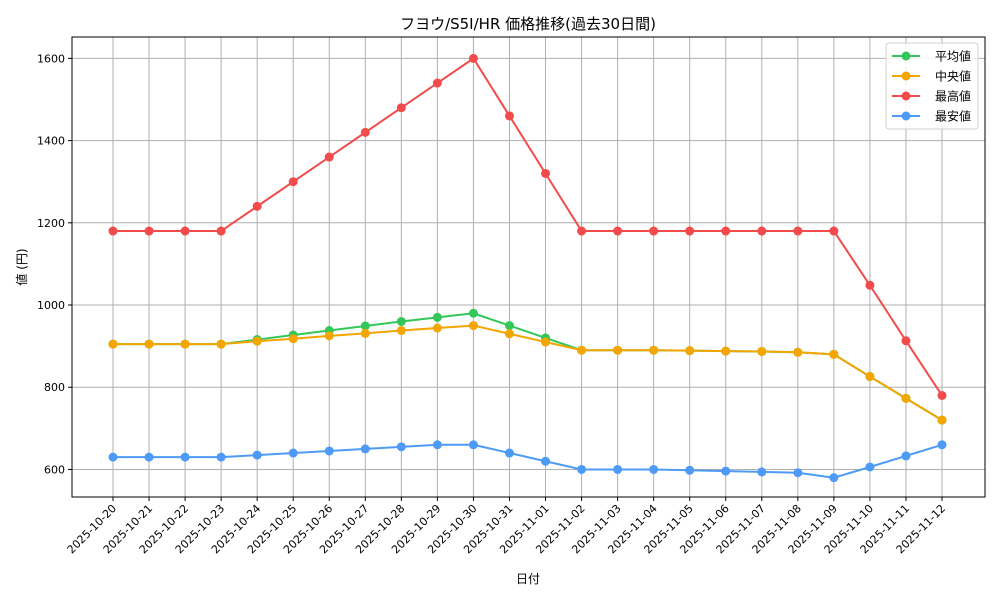 The image size is (1000, 604). I want to click on legend-item: 平均値, so click(931, 56).